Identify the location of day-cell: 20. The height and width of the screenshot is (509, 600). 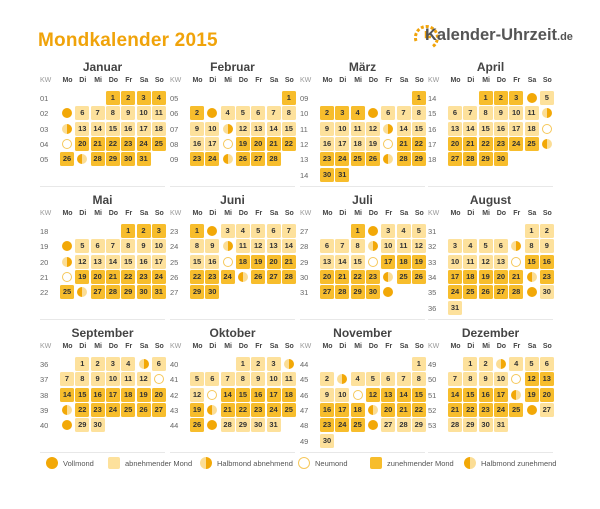
(327, 276).